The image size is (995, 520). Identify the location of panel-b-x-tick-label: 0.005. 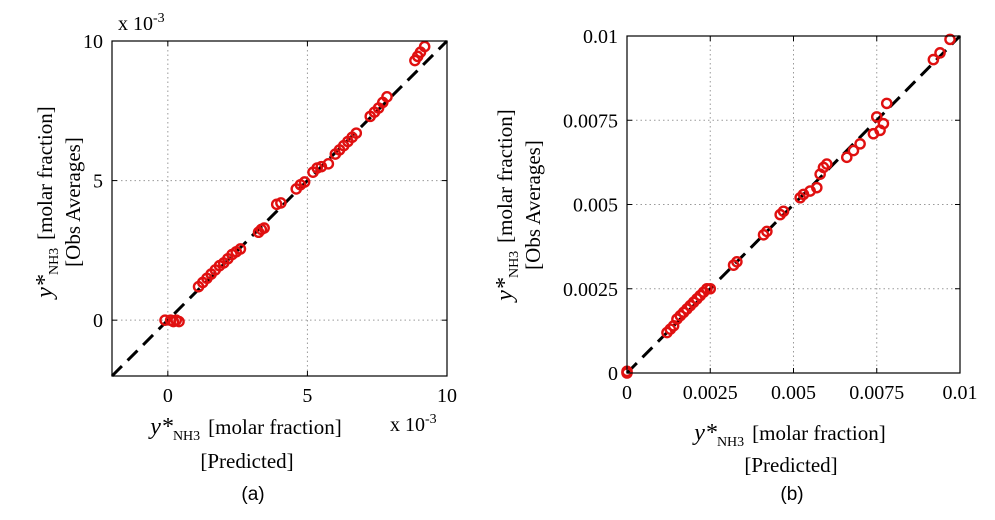
(793, 393).